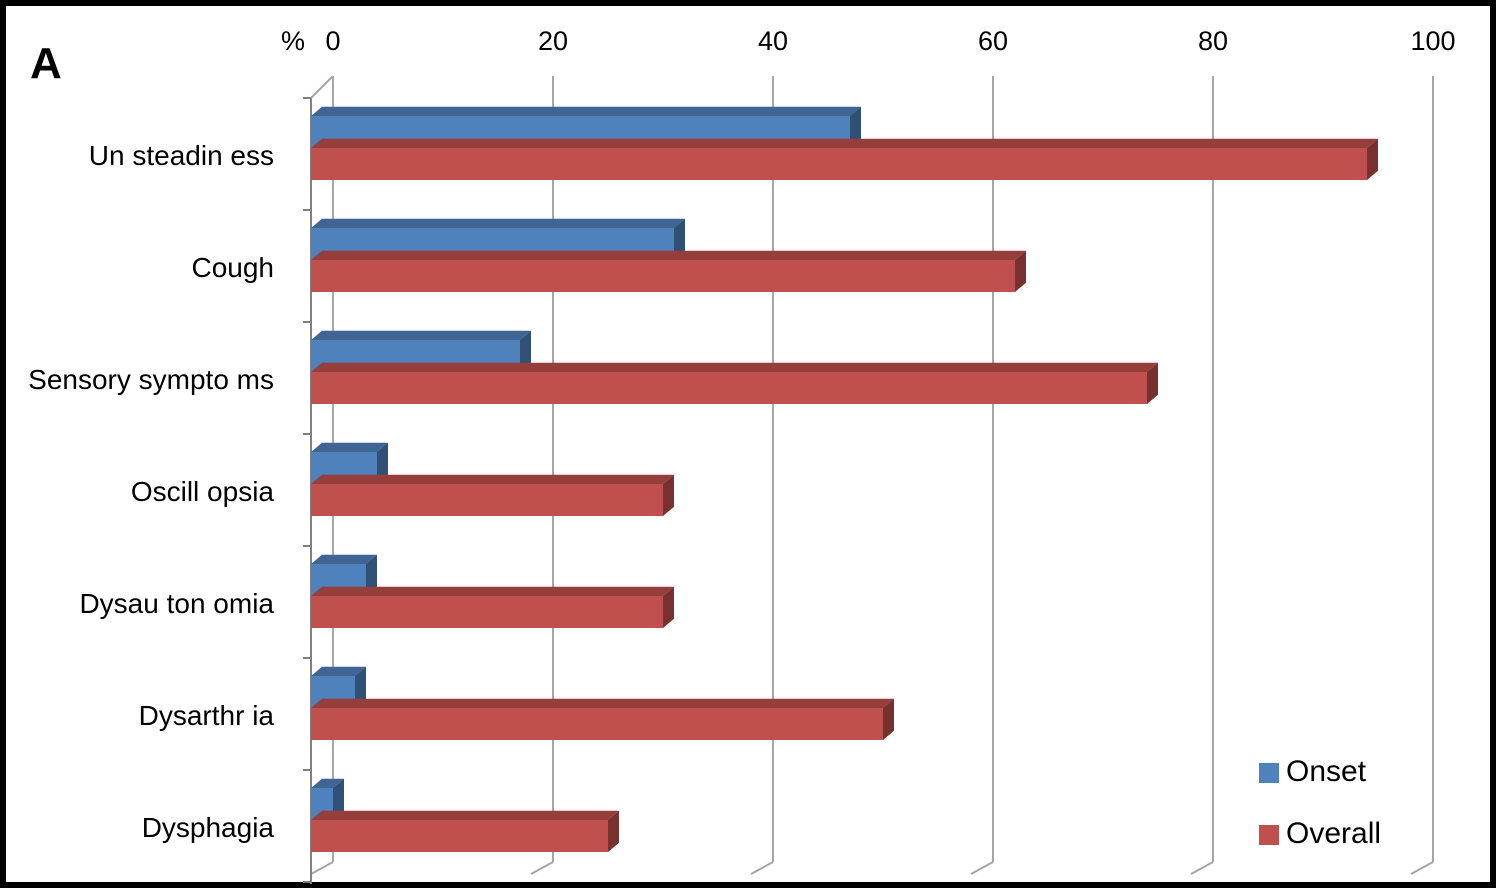 The image size is (1496, 888). Describe the element at coordinates (46, 63) in the screenshot. I see `panel-letter: A` at that location.